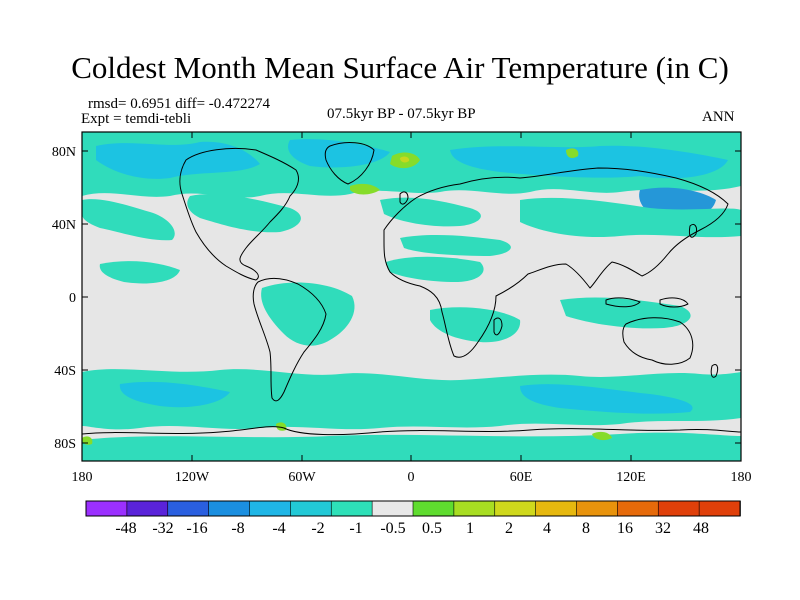 The height and width of the screenshot is (600, 800). I want to click on stats-label: rmsd= 0.6951 diff= -0.472274, so click(179, 104).